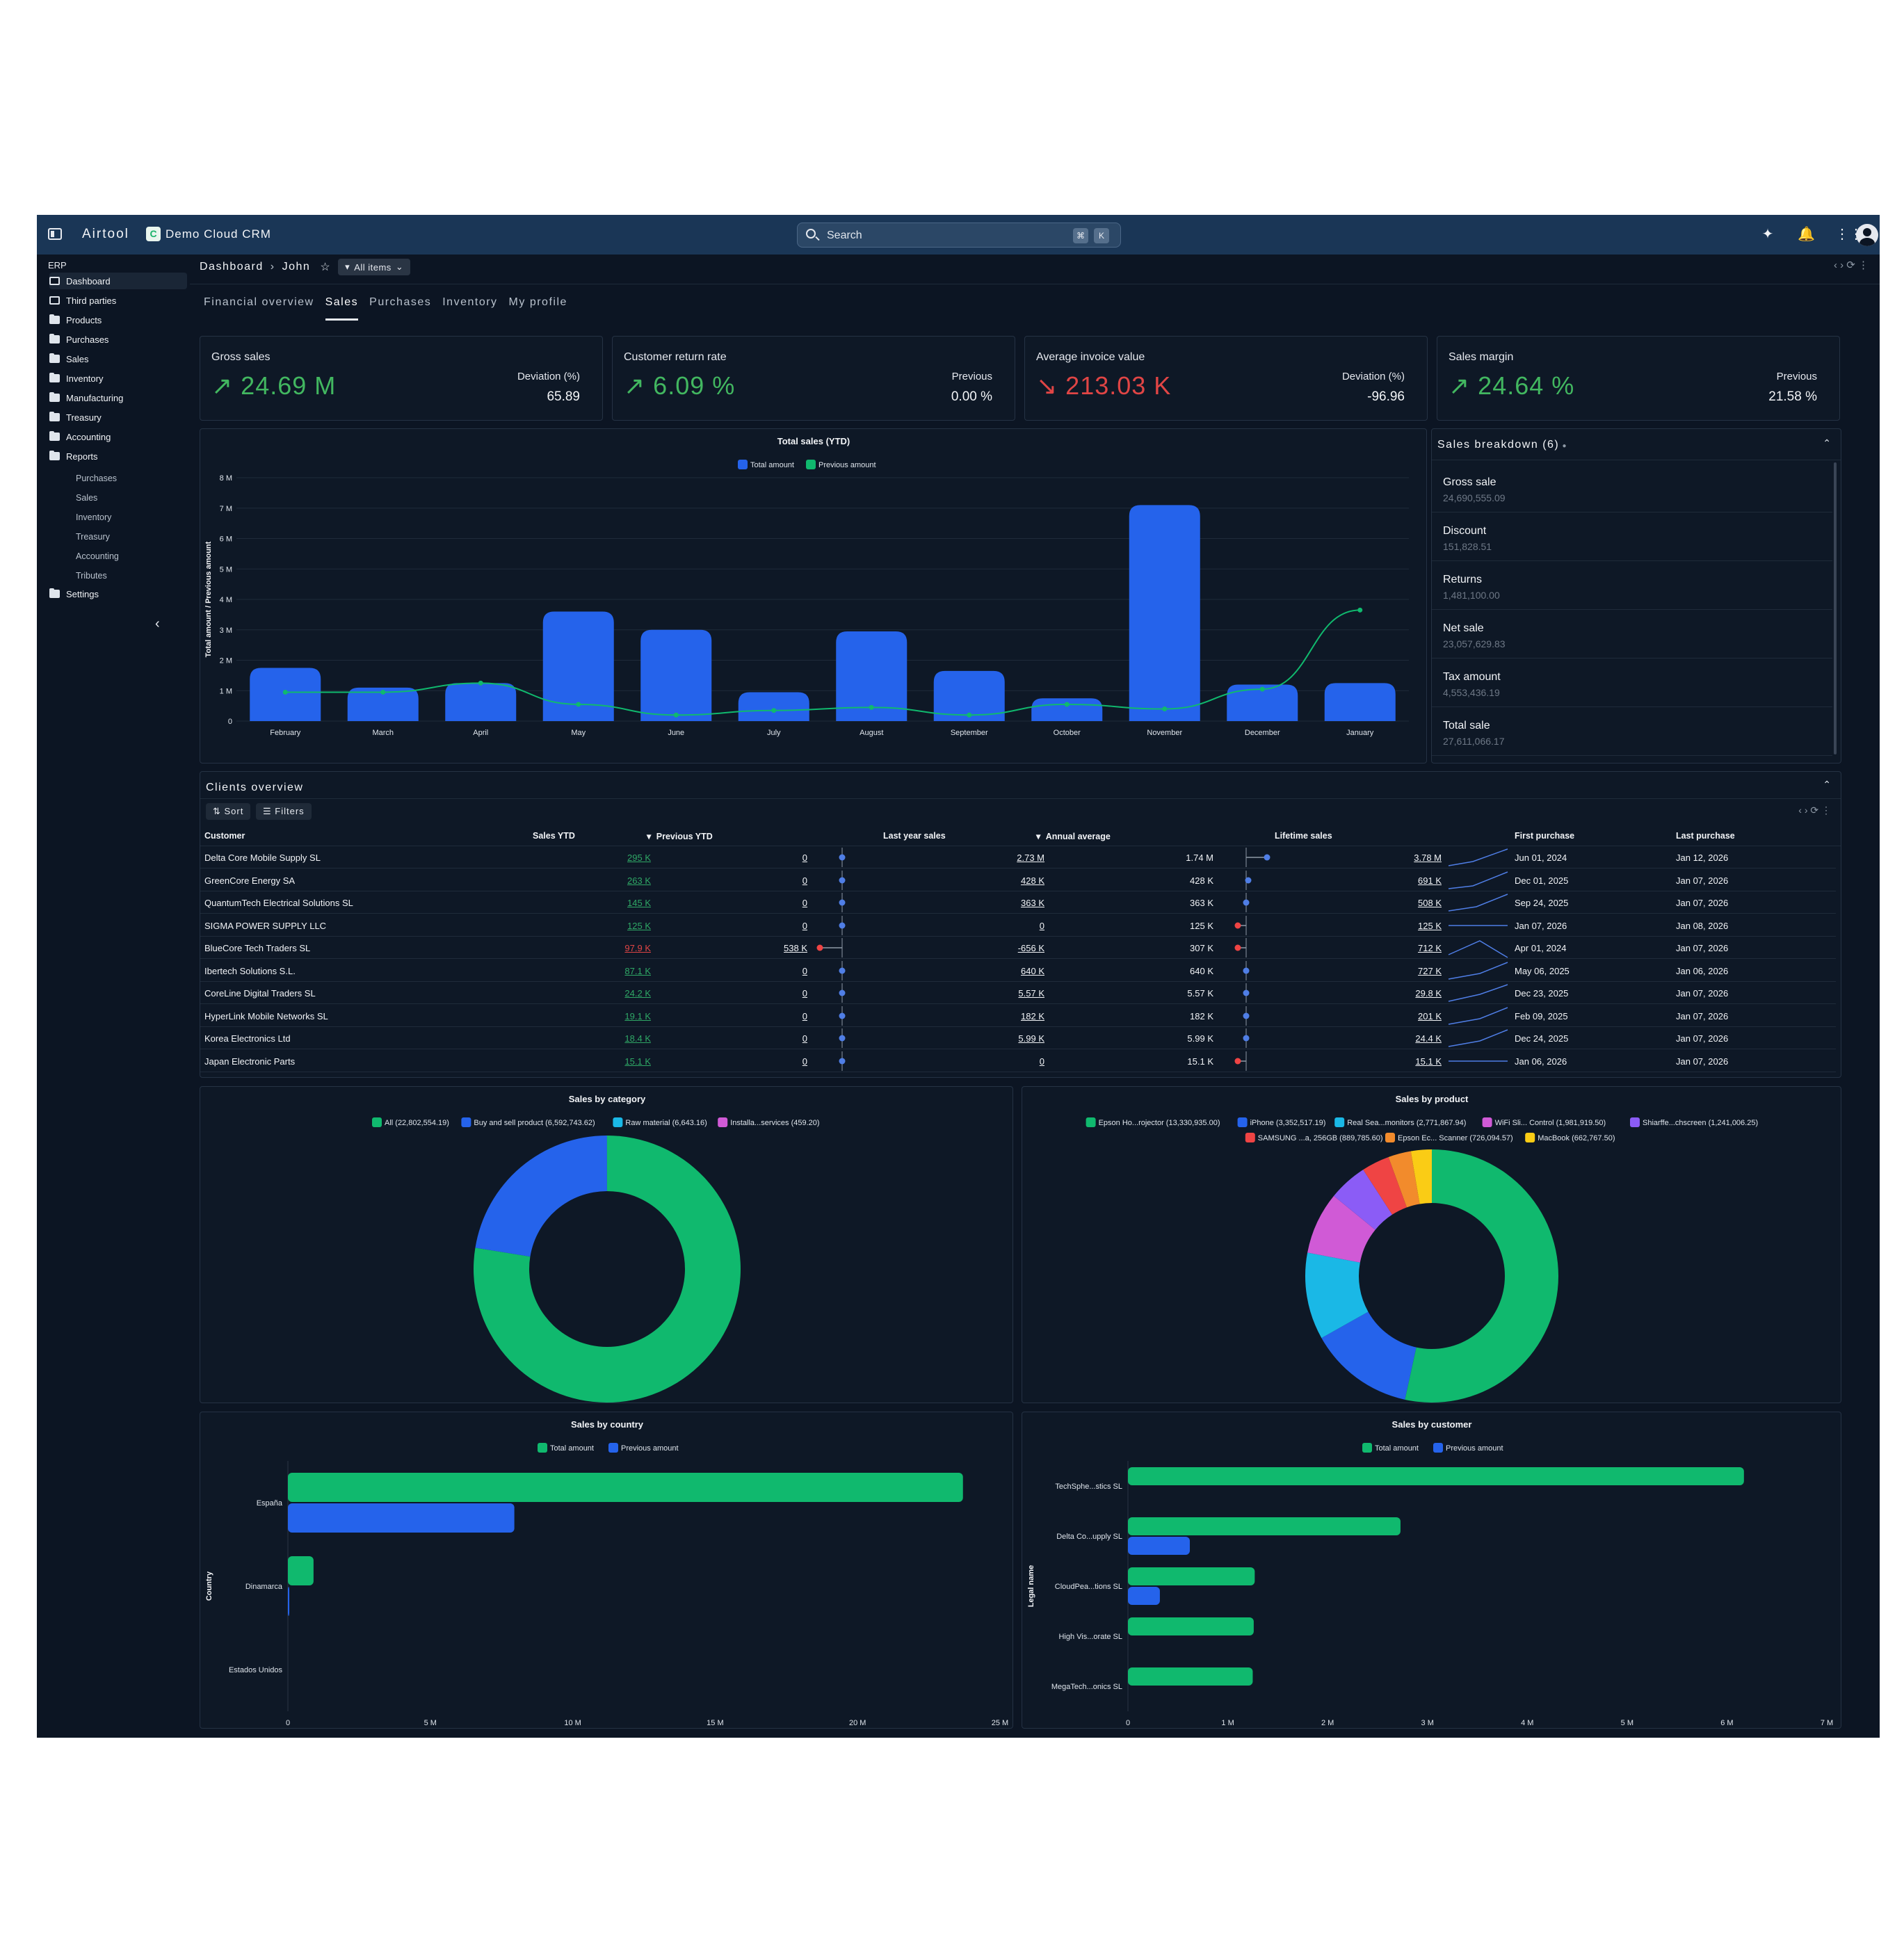 The width and height of the screenshot is (1904, 1947). Describe the element at coordinates (326, 267) in the screenshot. I see `favorite-star-icon: ☆` at that location.